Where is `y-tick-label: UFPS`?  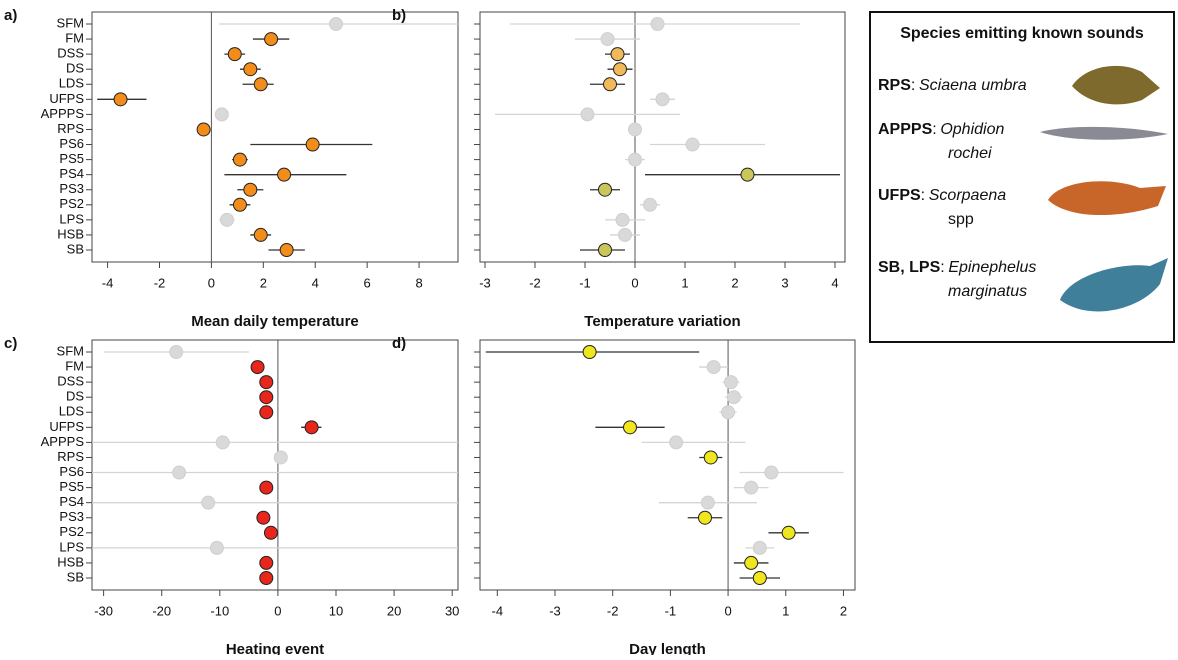 y-tick-label: UFPS is located at coordinates (66, 426).